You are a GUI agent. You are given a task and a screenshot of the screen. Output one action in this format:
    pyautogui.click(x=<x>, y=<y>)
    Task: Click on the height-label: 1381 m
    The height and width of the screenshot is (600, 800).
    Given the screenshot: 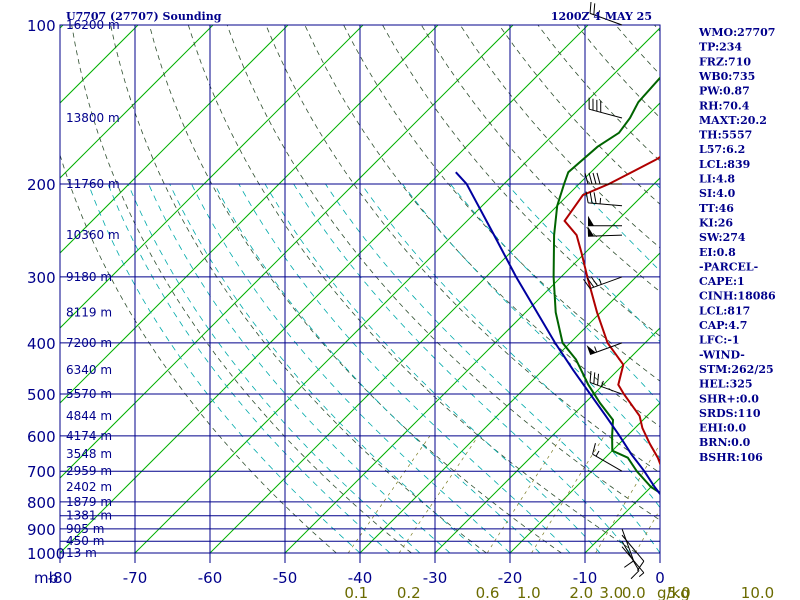 What is the action you would take?
    pyautogui.click(x=89, y=516)
    